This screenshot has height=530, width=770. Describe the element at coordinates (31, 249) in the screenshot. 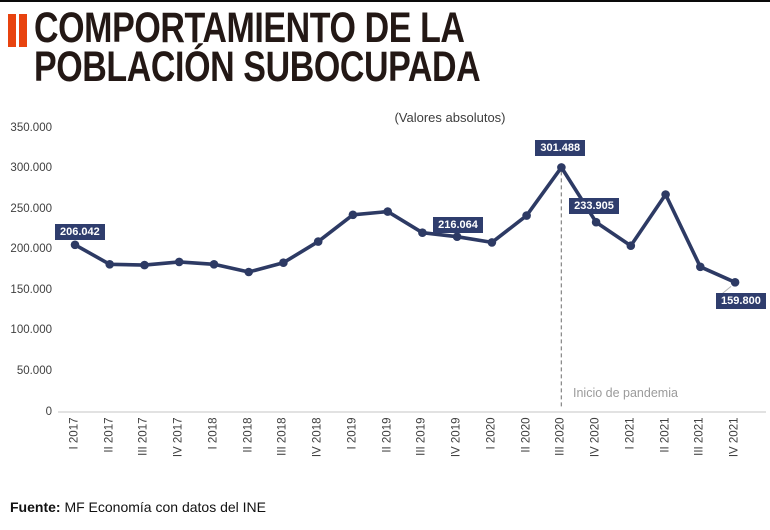

I see `y-tick-label: 200.000` at that location.